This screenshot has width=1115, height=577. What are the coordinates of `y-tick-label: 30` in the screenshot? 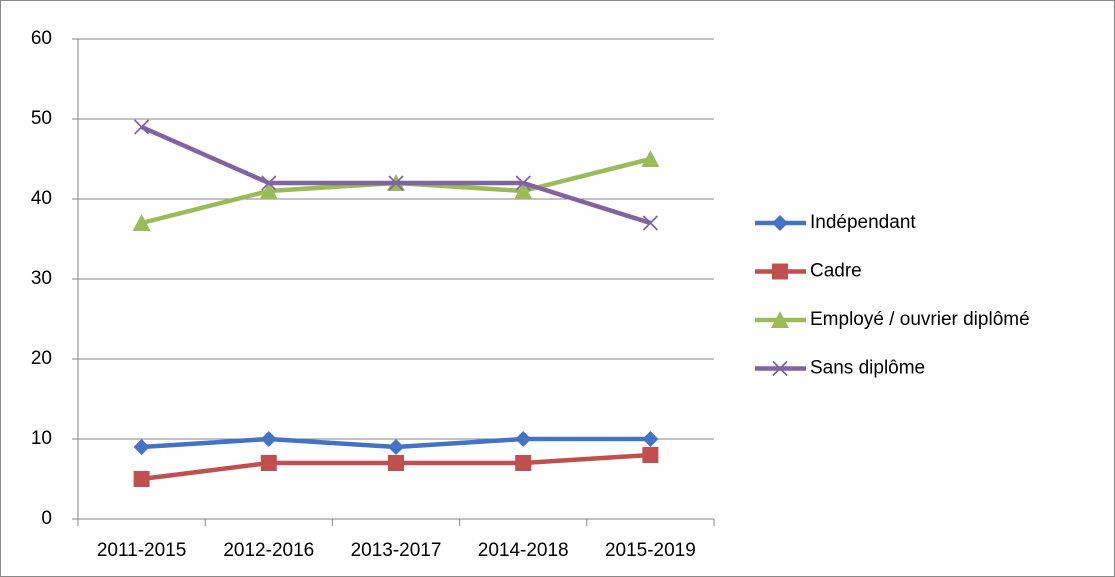 It's located at (41, 278).